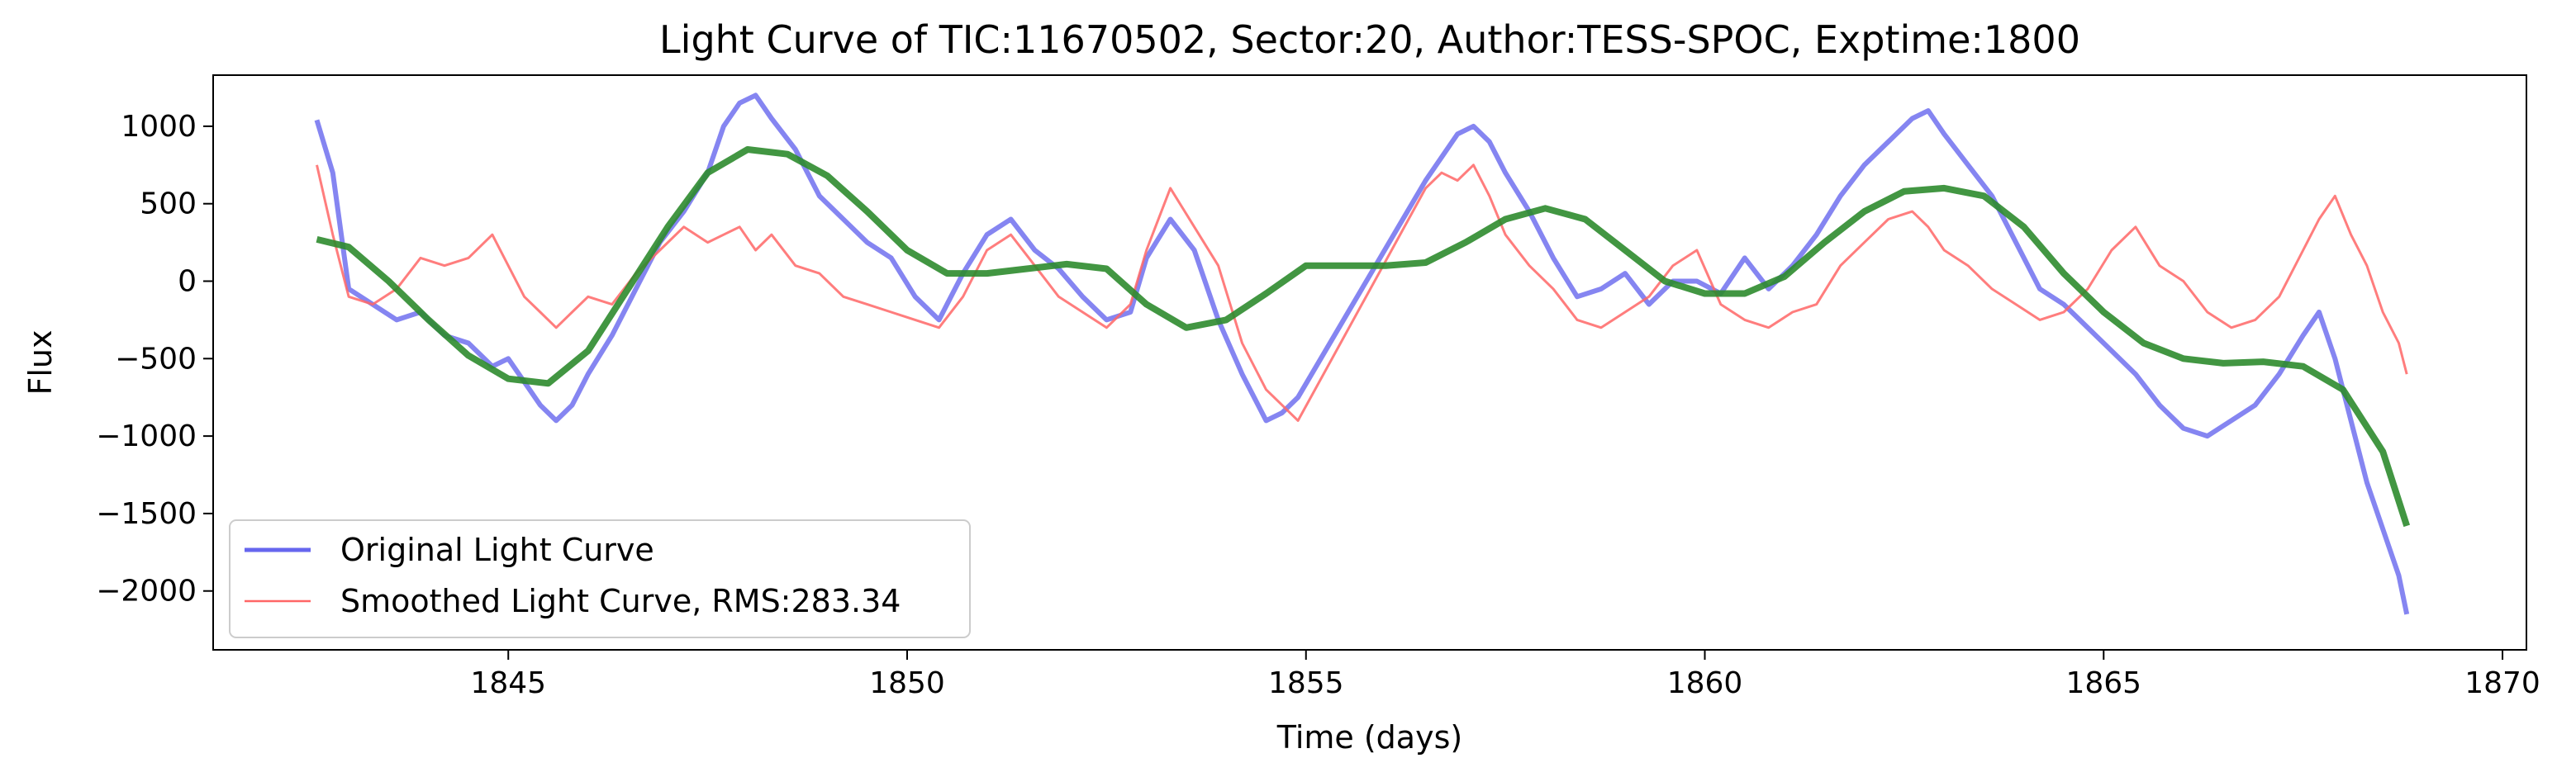  What do you see at coordinates (1705, 683) in the screenshot?
I see `x-tick-label: 1860` at bounding box center [1705, 683].